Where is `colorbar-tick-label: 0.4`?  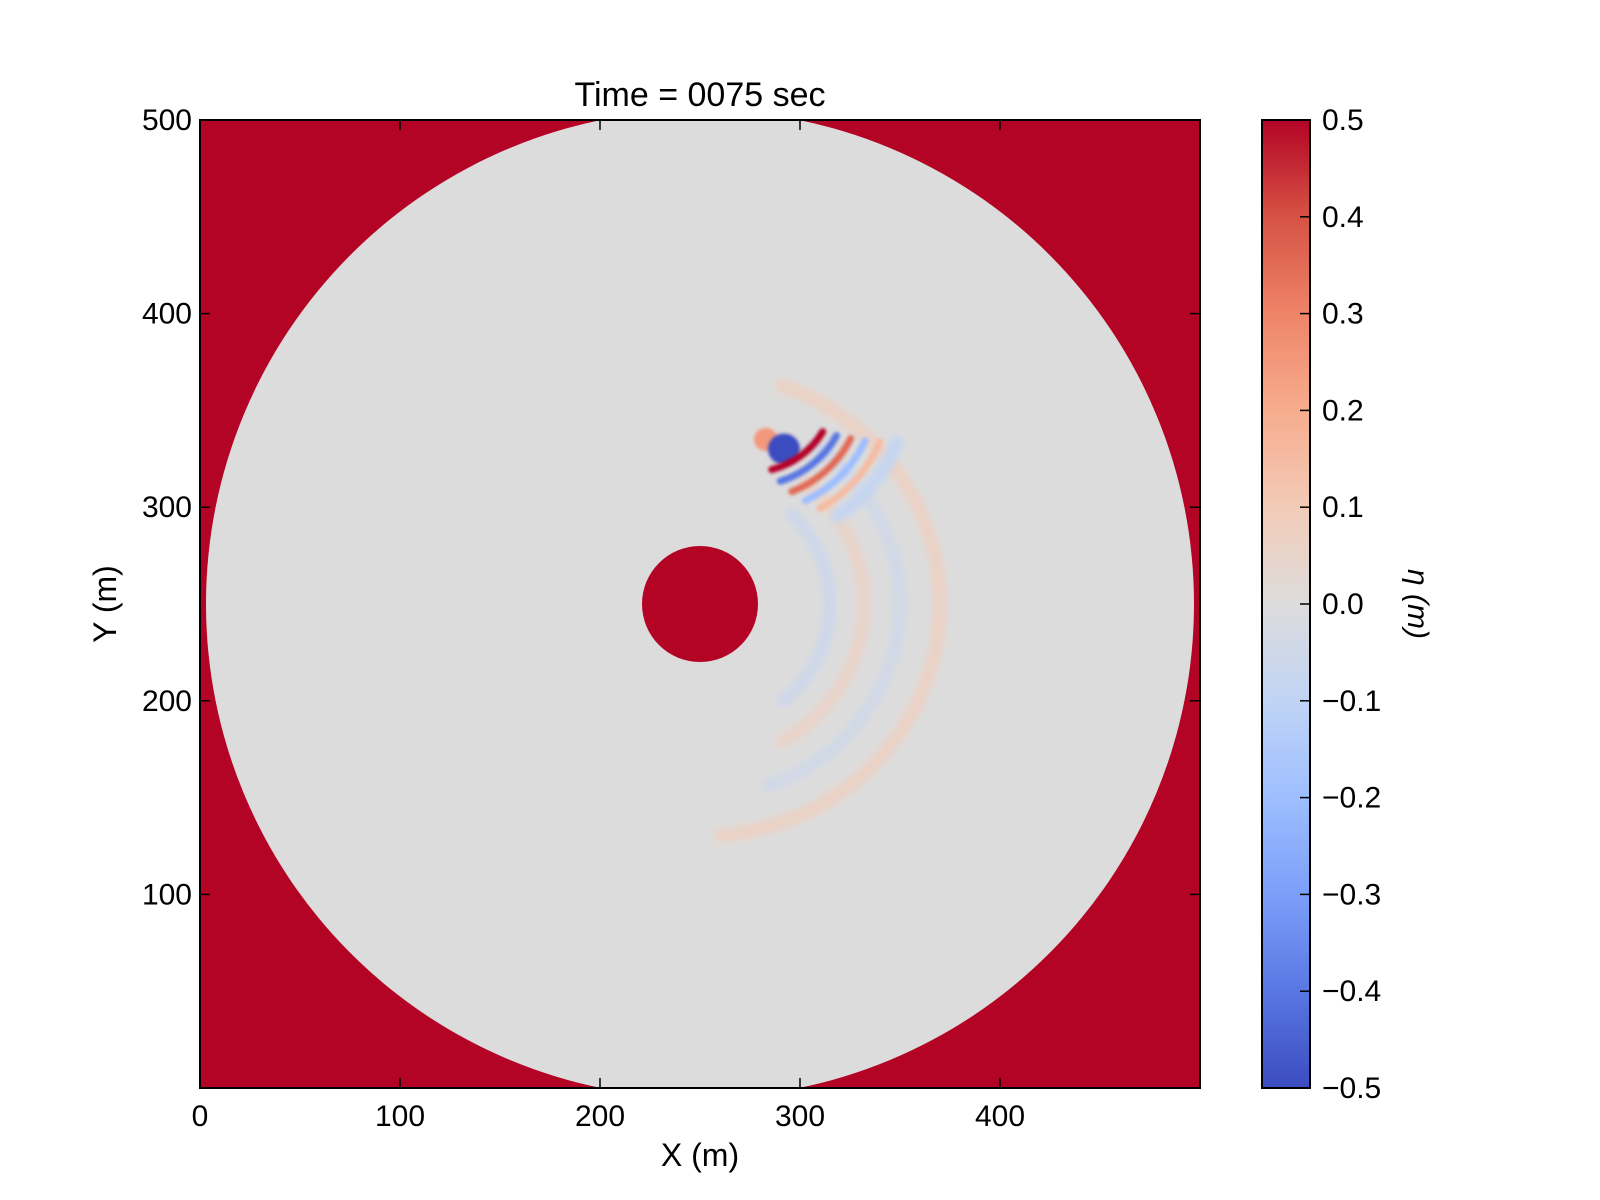
colorbar-tick-label: 0.4 is located at coordinates (1343, 217).